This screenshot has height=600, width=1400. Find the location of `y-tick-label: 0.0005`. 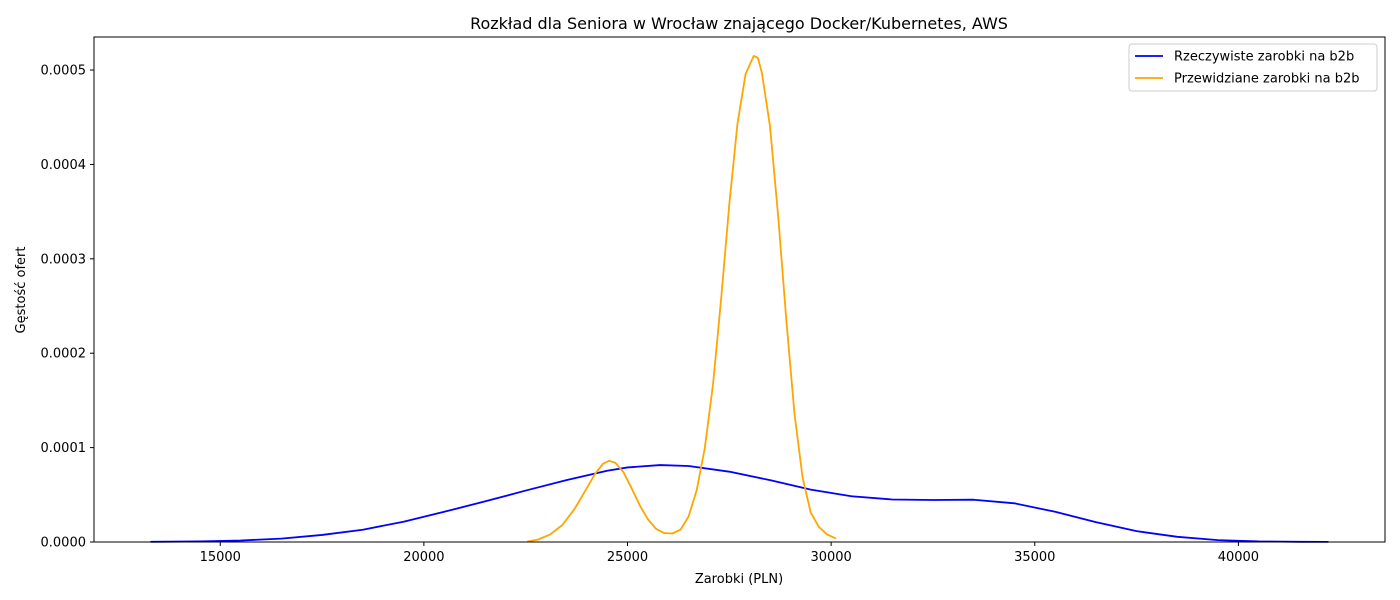

y-tick-label: 0.0005 is located at coordinates (64, 71).